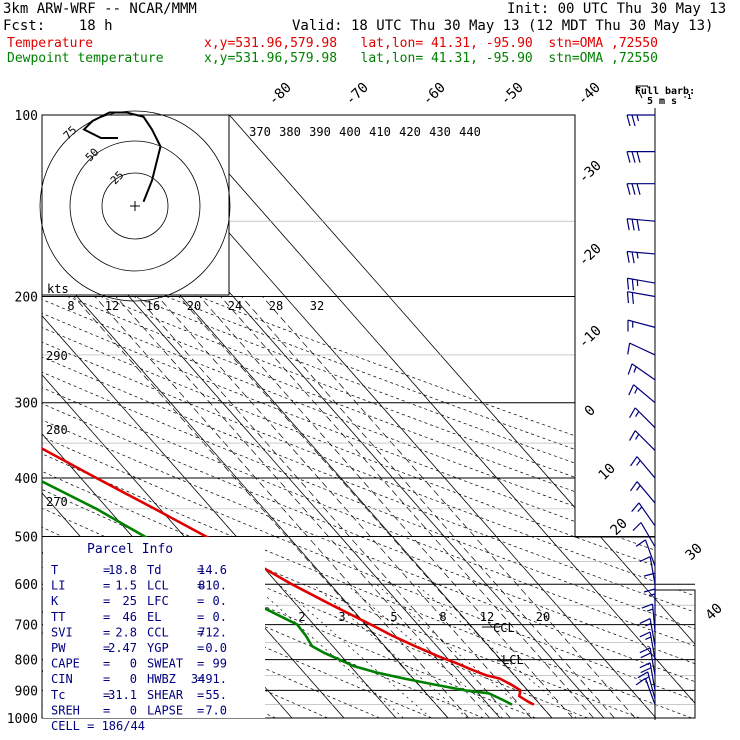 This screenshot has width=740, height=740. Describe the element at coordinates (442, 617) in the screenshot. I see `mixing-ratio-label-8: 8` at that location.